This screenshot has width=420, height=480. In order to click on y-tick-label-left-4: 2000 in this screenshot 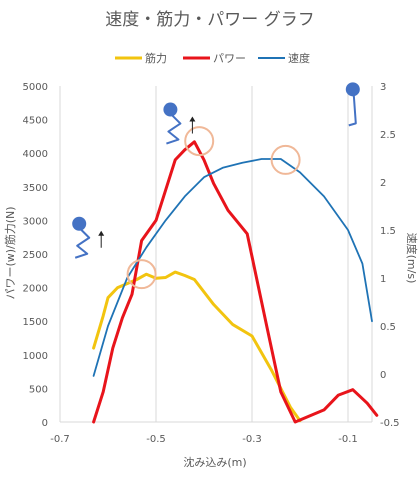, I will do `click(35, 289)`.